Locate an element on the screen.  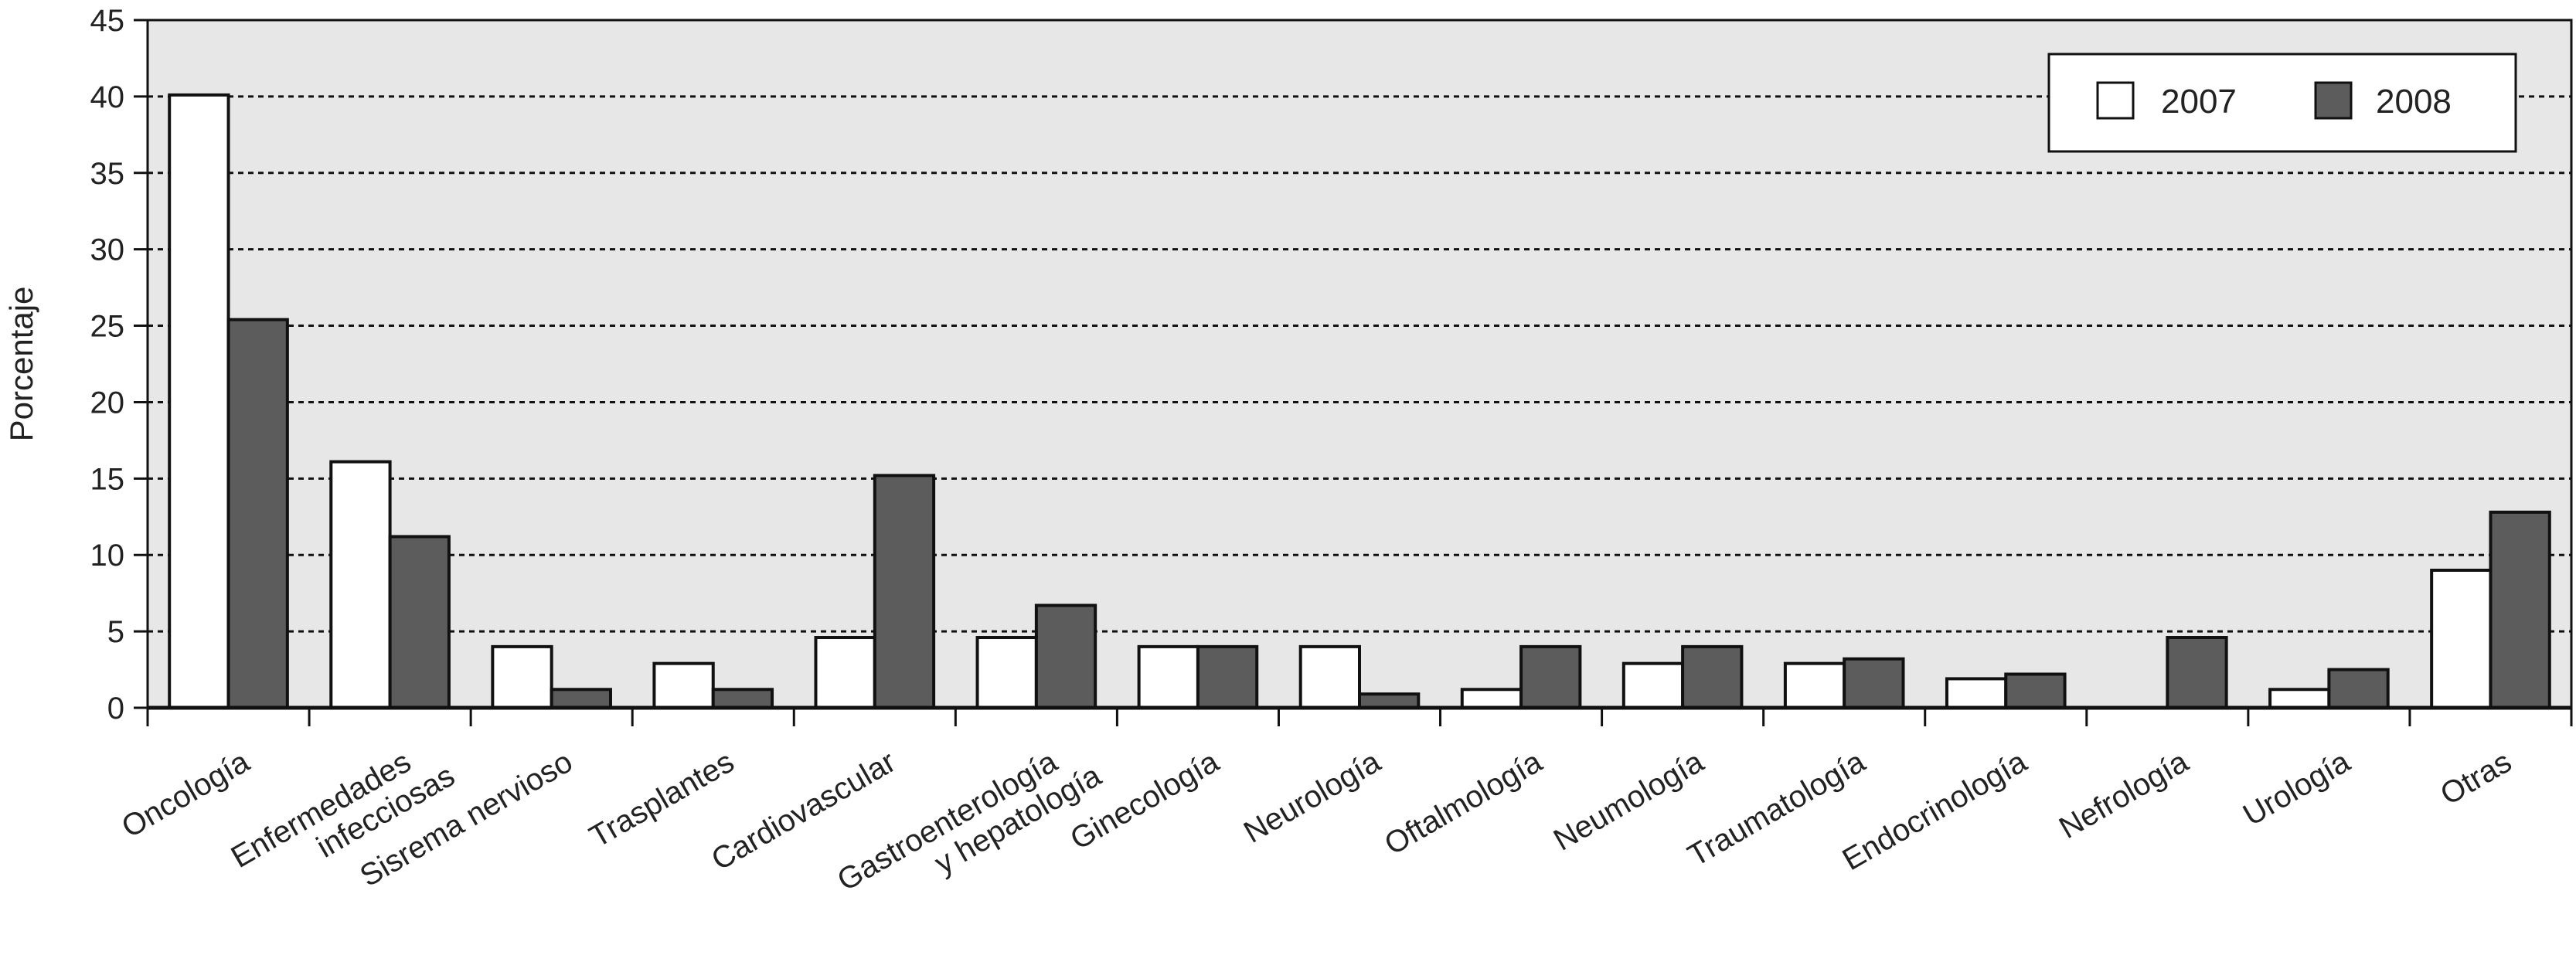
y-tick-label: 10 is located at coordinates (108, 556).